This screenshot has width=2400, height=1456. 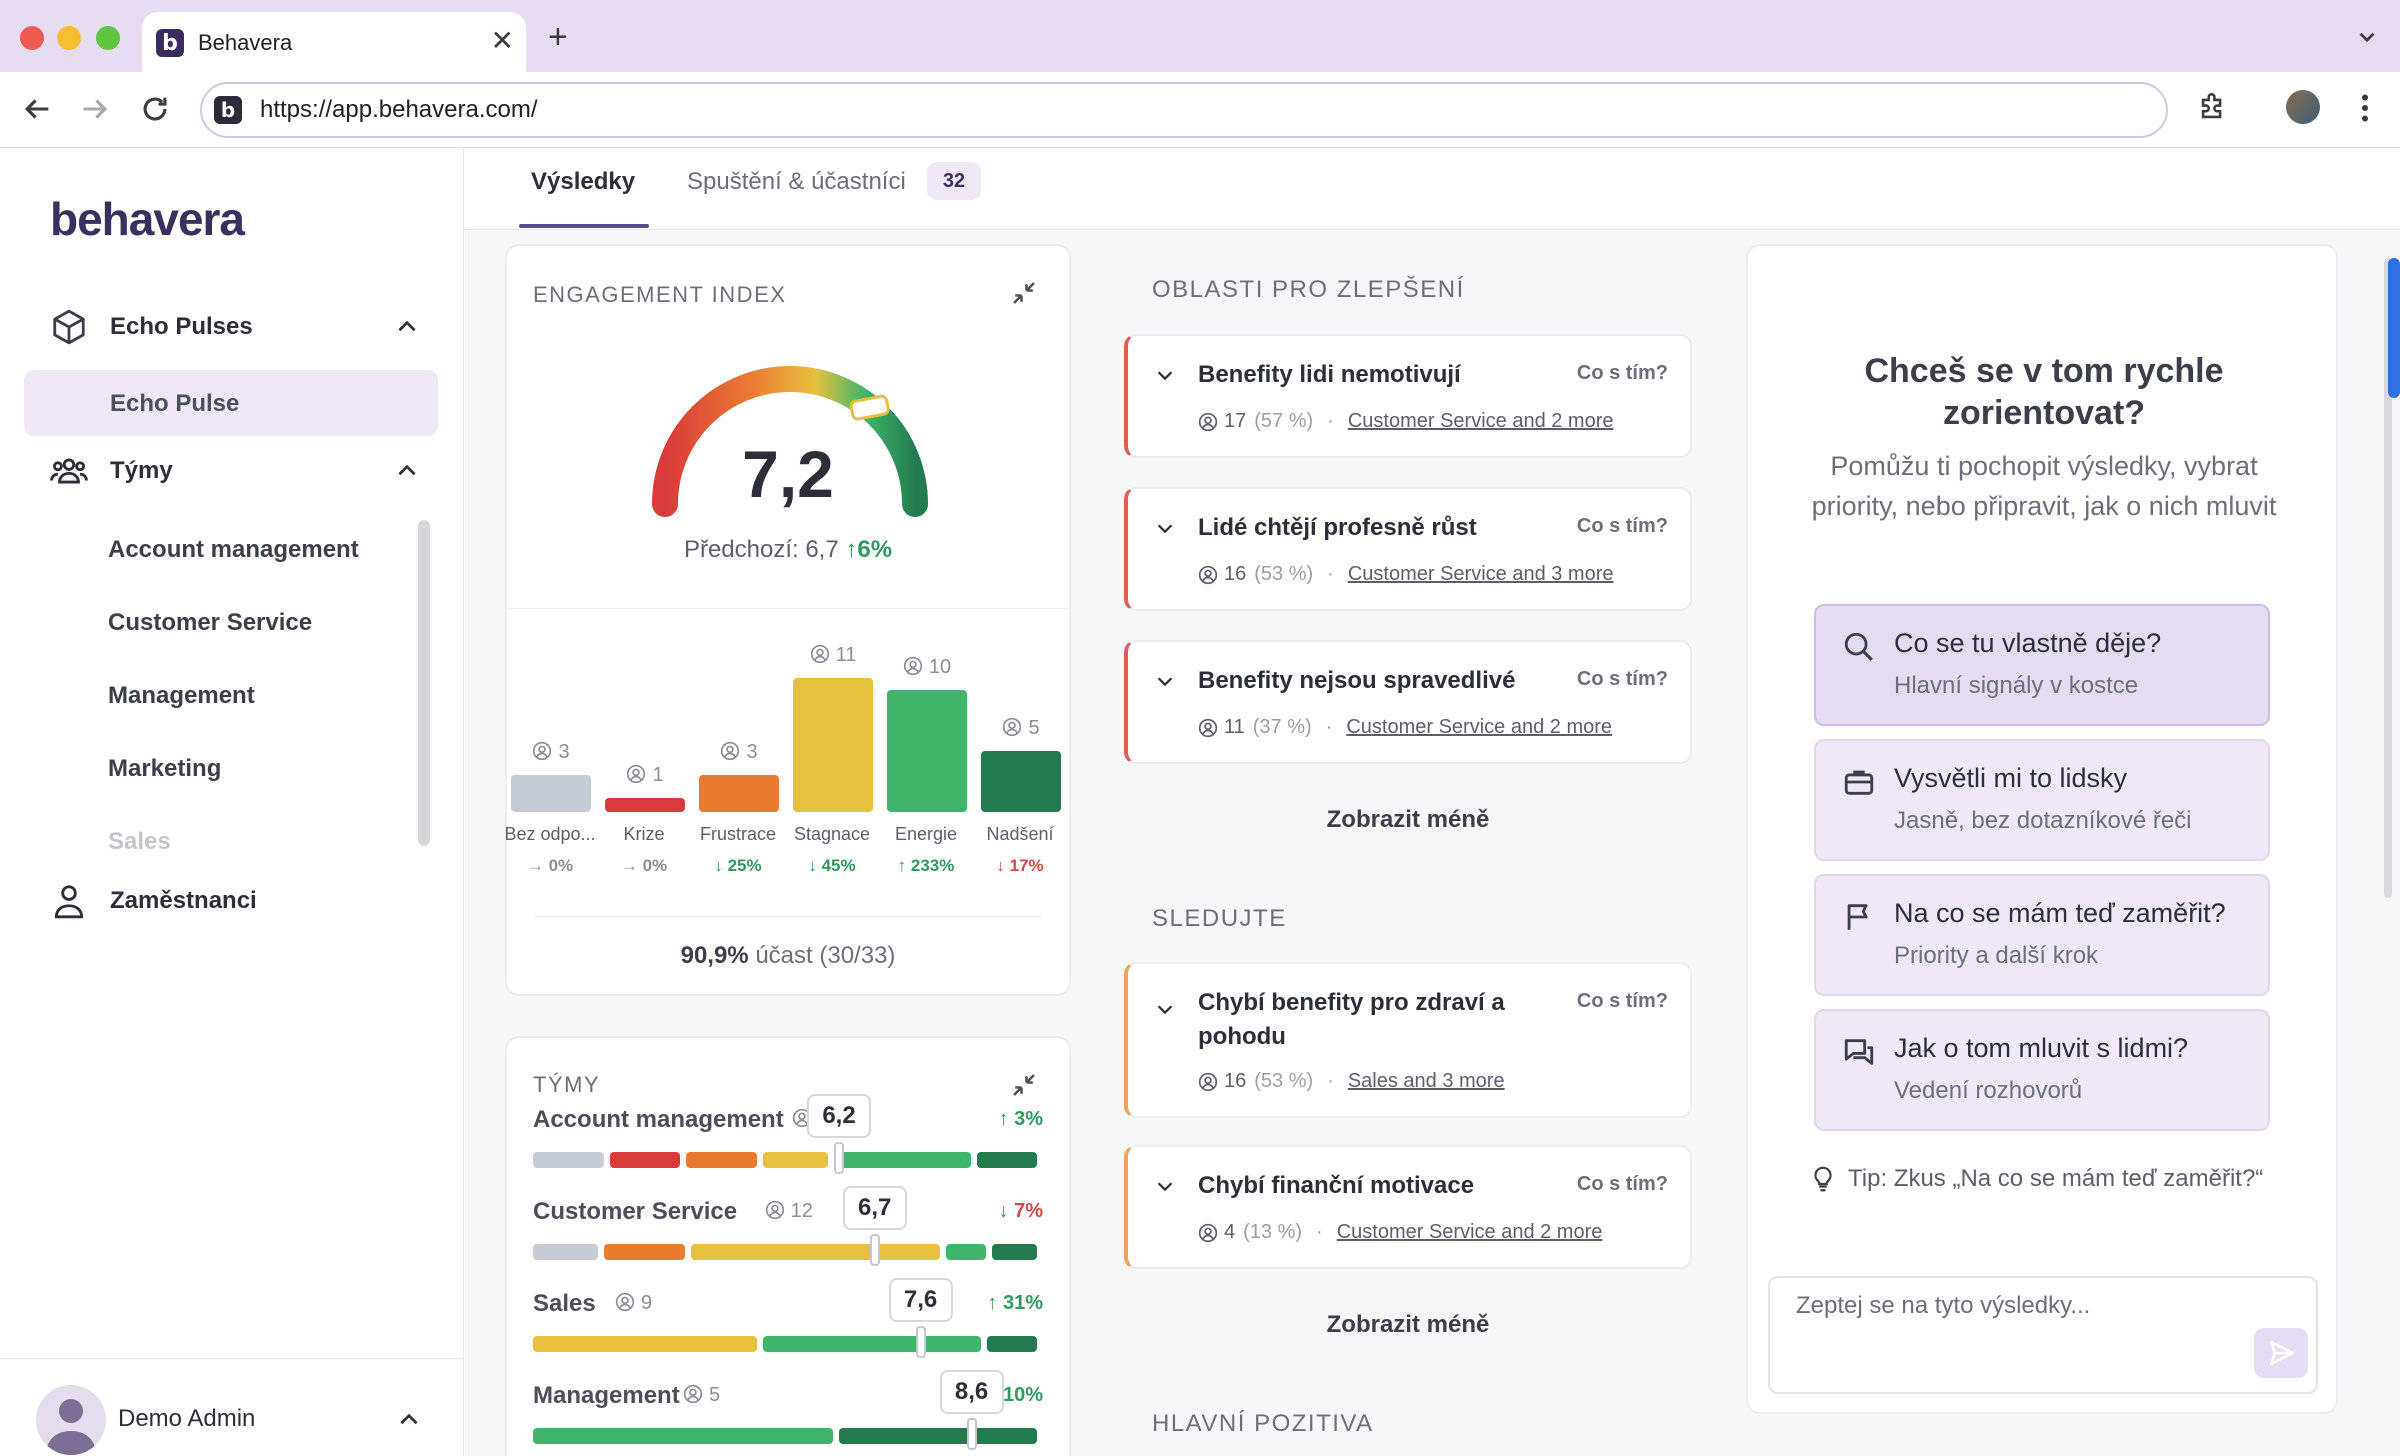 What do you see at coordinates (235, 471) in the screenshot?
I see `nav-group-teams: Týmy` at bounding box center [235, 471].